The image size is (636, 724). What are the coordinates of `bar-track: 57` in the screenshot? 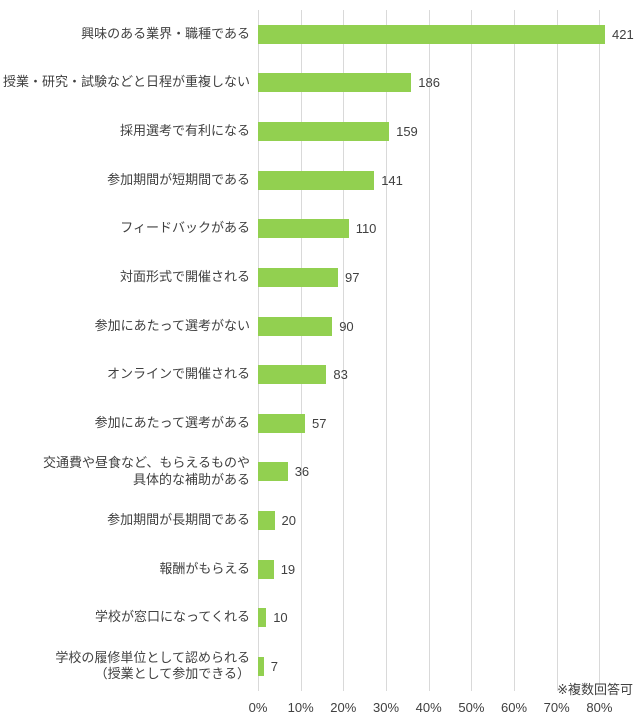 It's located at (447, 423).